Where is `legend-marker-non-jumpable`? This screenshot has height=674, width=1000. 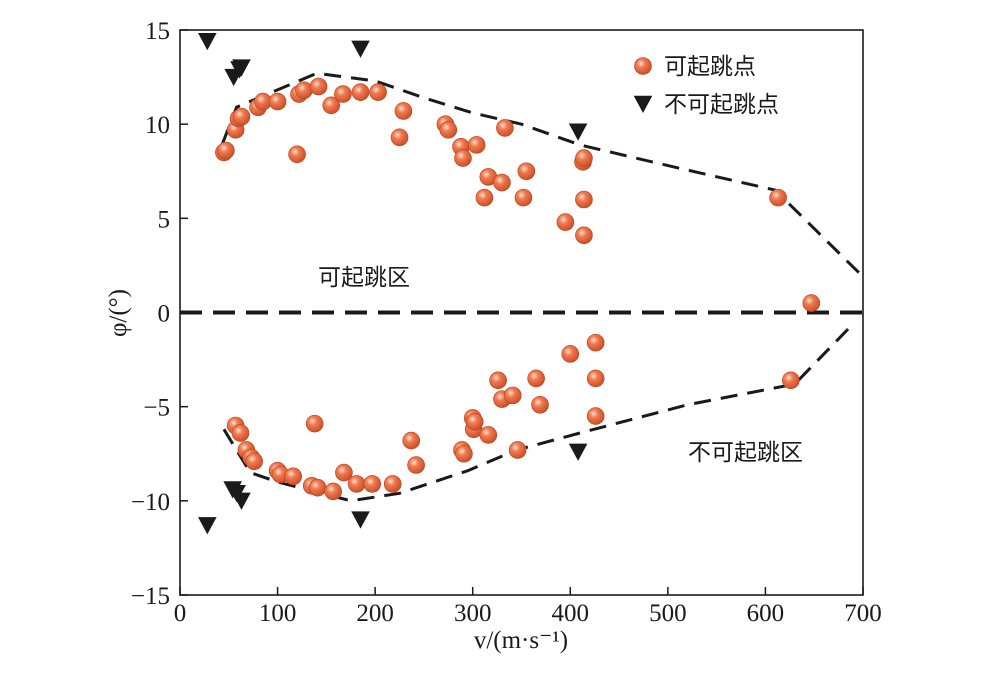 legend-marker-non-jumpable is located at coordinates (643, 104).